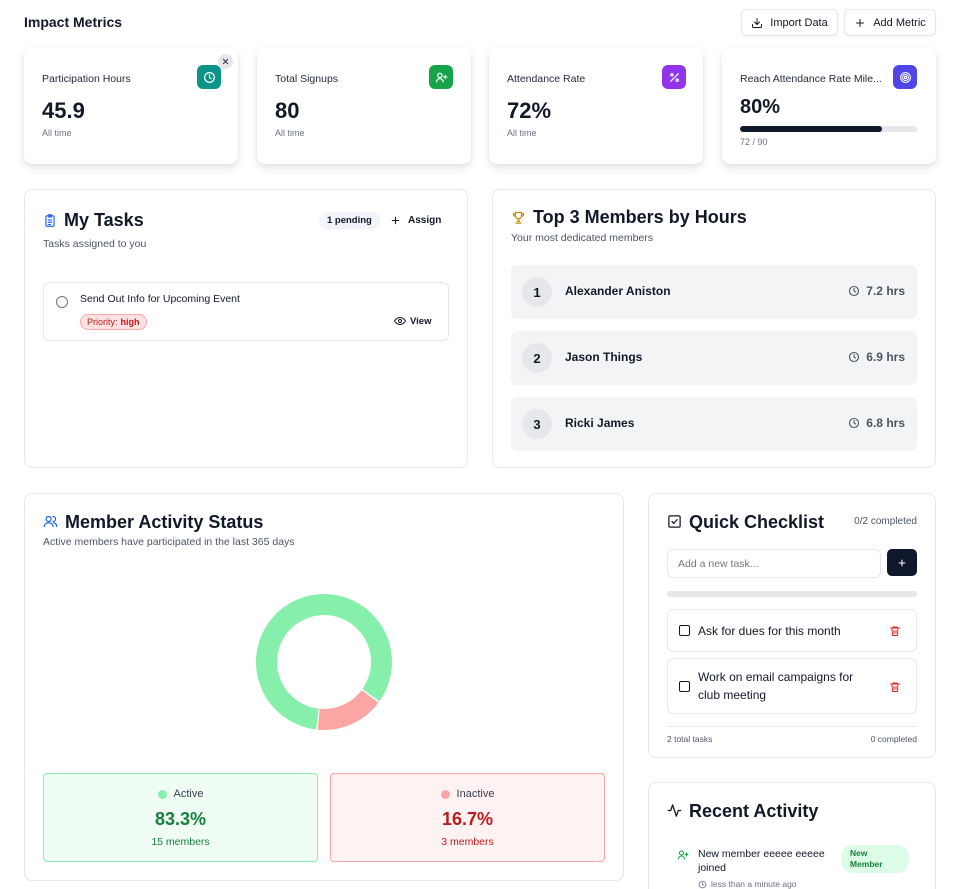 Image resolution: width=970 pixels, height=889 pixels. I want to click on add-metric-button: Add Metric, so click(890, 22).